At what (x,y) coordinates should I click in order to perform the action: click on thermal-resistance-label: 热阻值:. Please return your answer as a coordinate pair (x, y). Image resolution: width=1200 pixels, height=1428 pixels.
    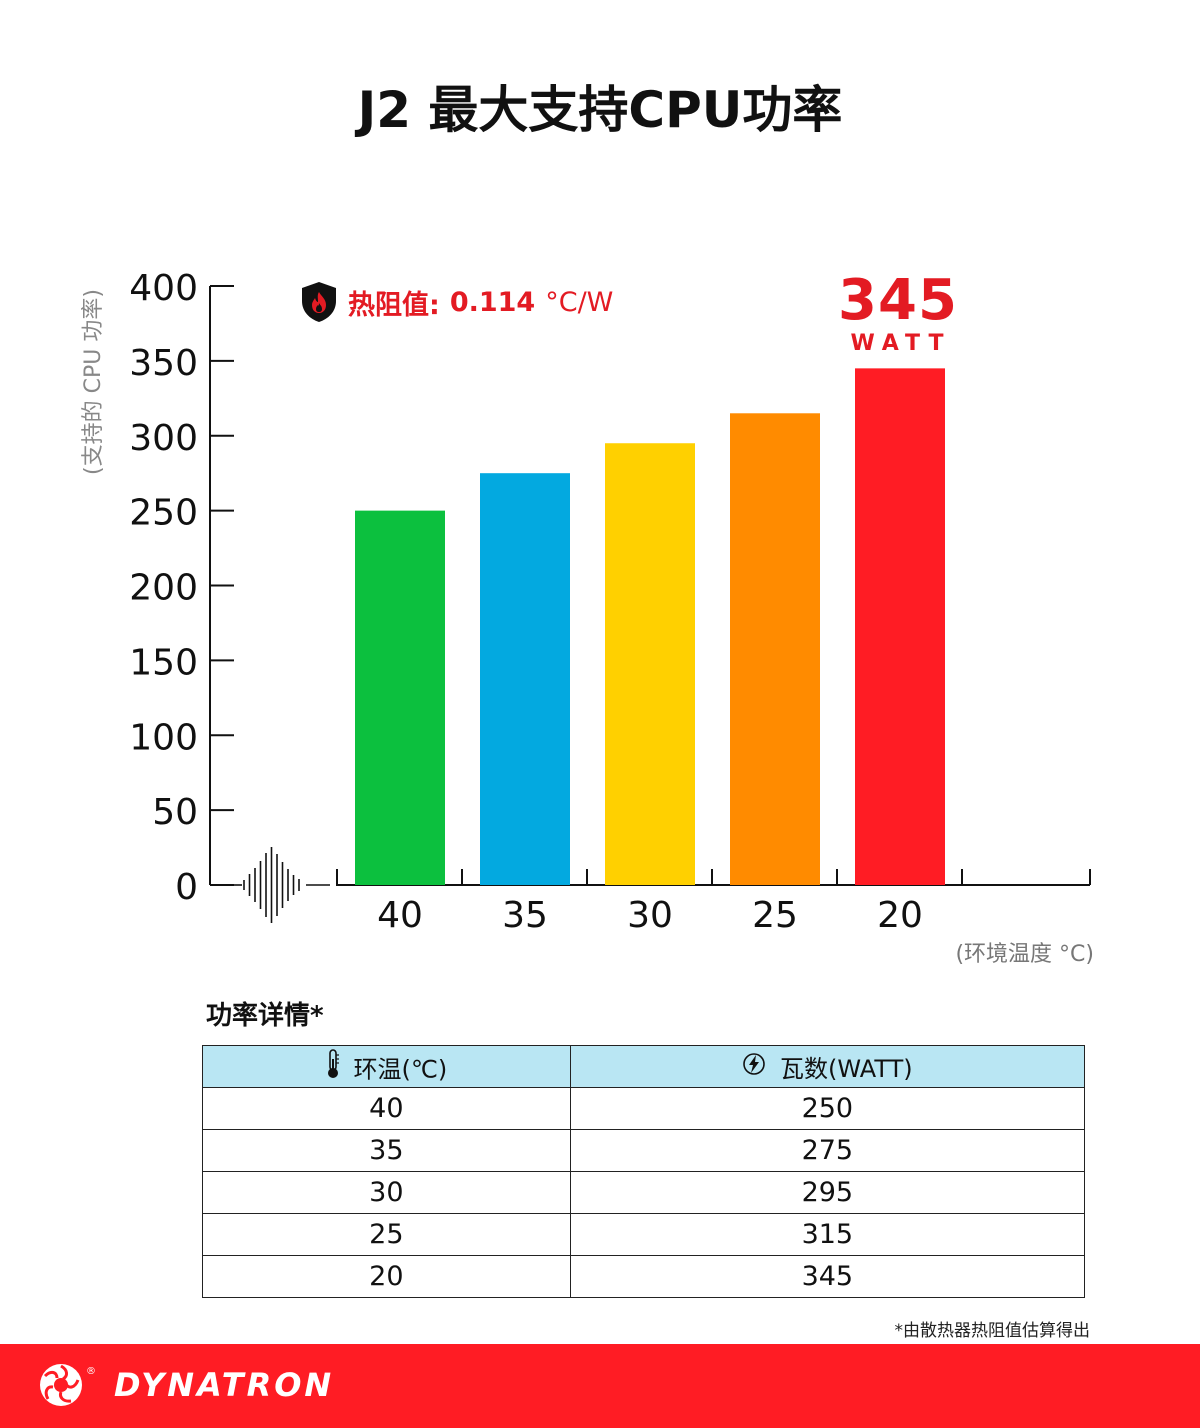
    Looking at the image, I should click on (394, 305).